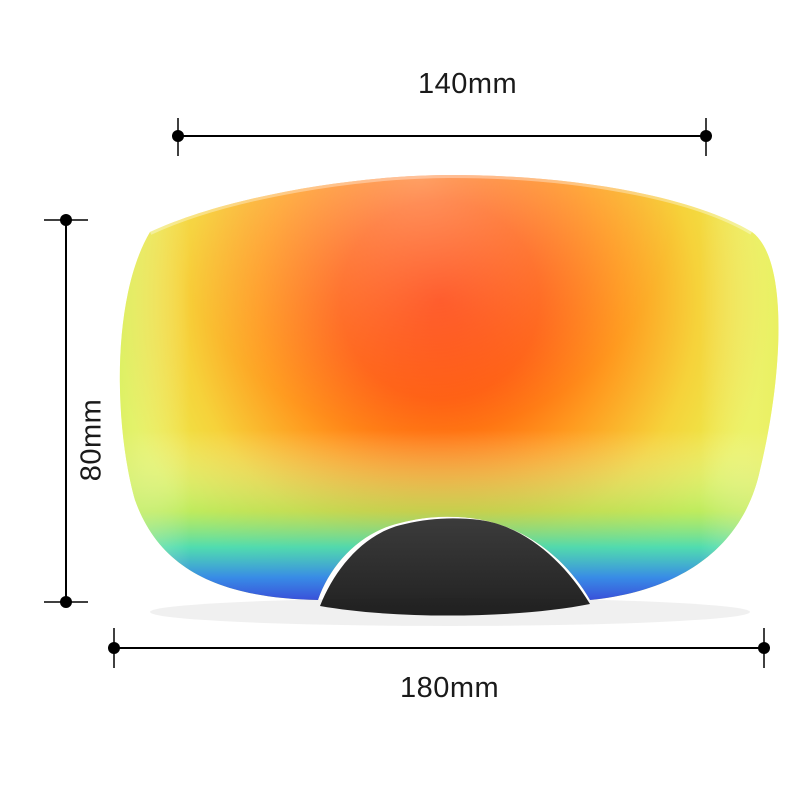  Describe the element at coordinates (442, 137) in the screenshot. I see `top-dimension-line` at that location.